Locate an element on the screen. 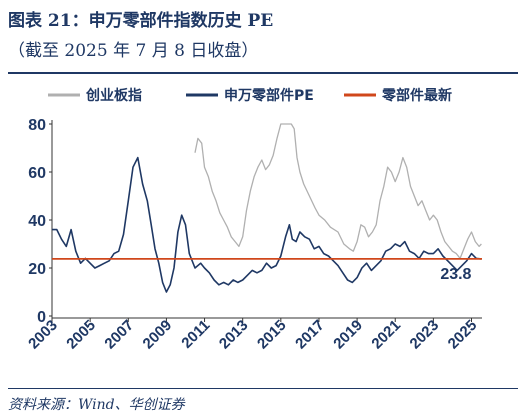  y-tick-label-3: 60 is located at coordinates (37, 173).